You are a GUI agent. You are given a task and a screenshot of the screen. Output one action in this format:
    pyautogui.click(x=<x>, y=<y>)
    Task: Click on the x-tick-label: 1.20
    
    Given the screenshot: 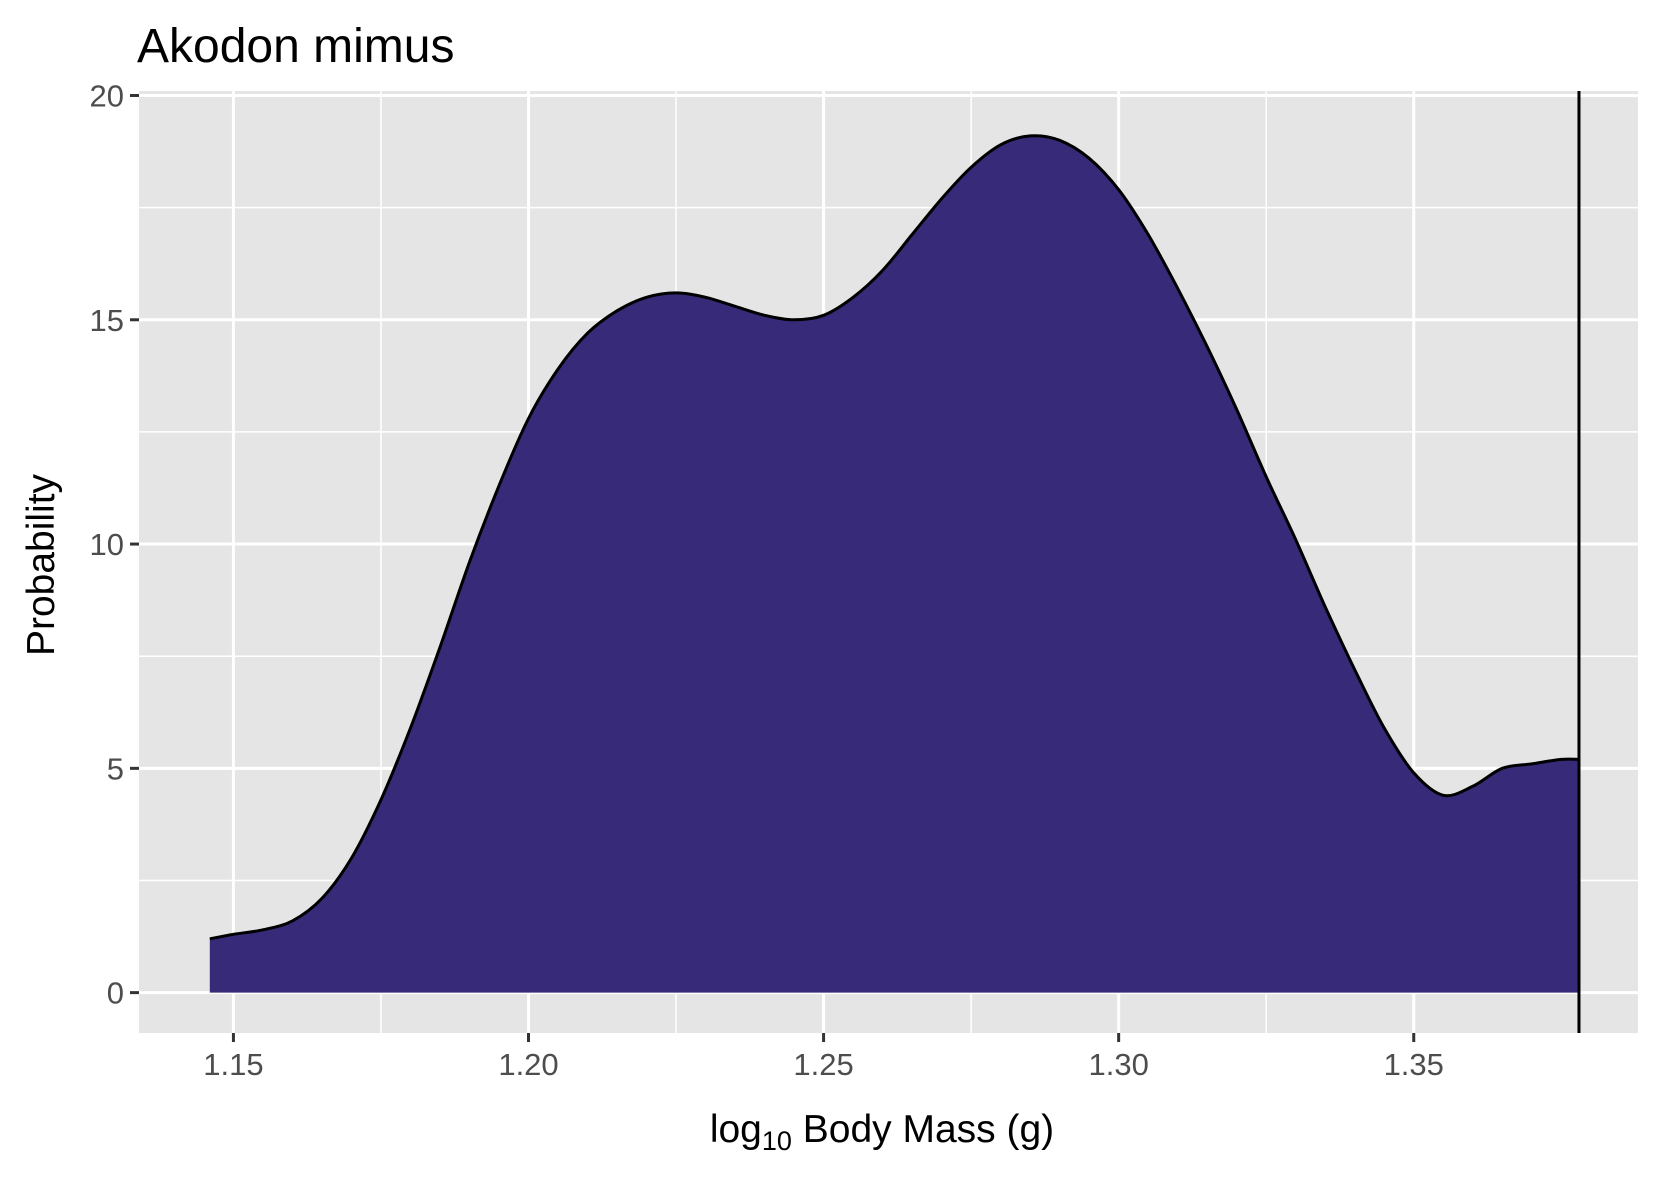 What is the action you would take?
    pyautogui.click(x=528, y=1064)
    